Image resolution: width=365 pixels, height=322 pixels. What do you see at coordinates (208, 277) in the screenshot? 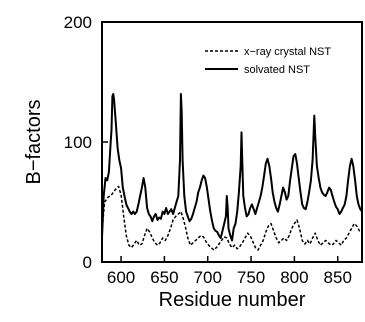
I see `x-tick-label: 700` at bounding box center [208, 277].